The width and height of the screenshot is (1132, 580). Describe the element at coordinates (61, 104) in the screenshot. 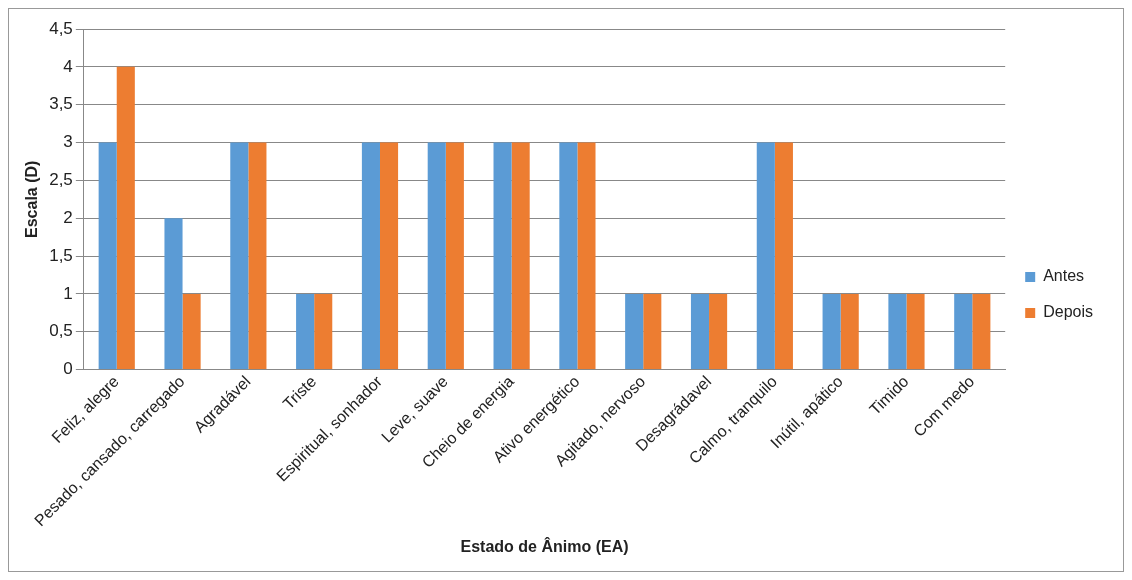

I see `y-tick-label: 3,5` at that location.